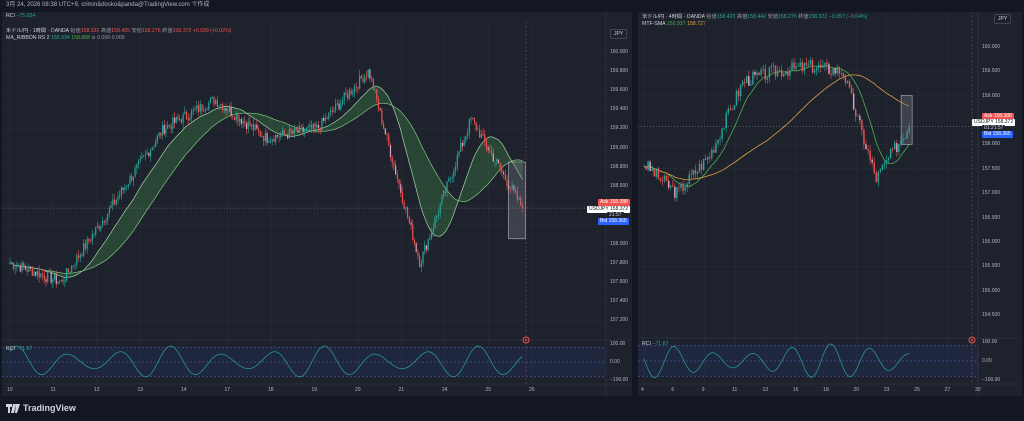 The image size is (1024, 421). What do you see at coordinates (998, 116) in the screenshot?
I see `right-ask-tag: Ask 158.388` at bounding box center [998, 116].